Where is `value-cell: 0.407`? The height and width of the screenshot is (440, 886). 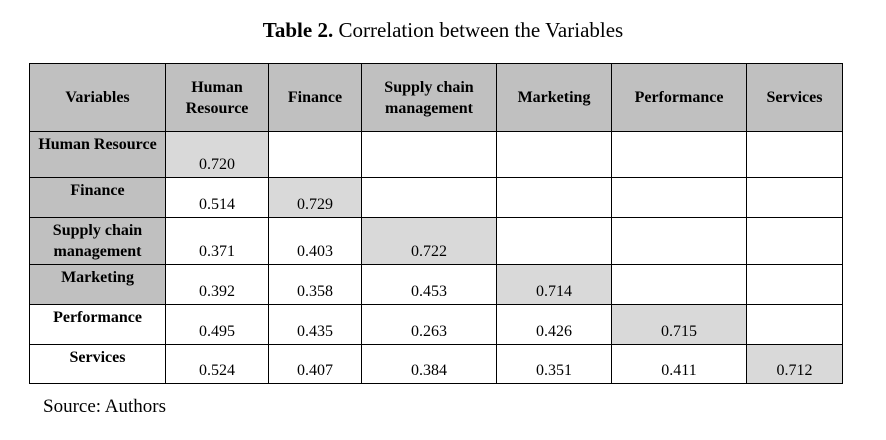
value-cell: 0.407 is located at coordinates (315, 364).